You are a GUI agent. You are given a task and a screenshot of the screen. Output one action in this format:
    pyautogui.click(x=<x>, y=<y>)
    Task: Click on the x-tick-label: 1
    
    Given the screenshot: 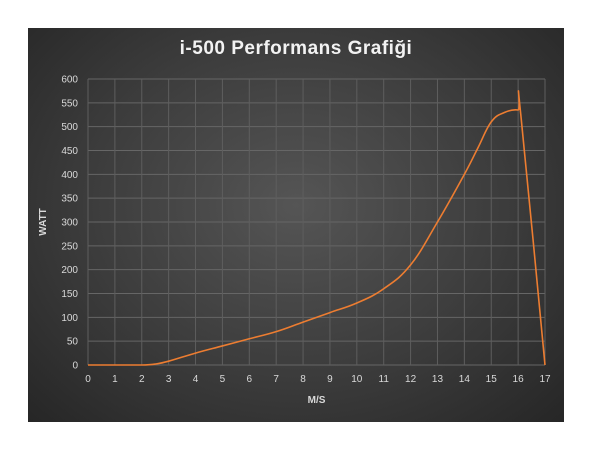 What is the action you would take?
    pyautogui.click(x=115, y=379)
    